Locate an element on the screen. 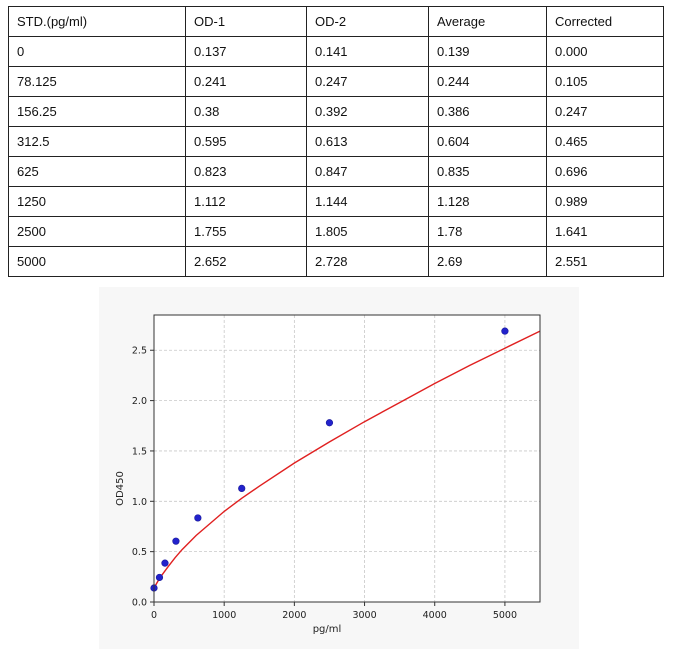  table-cell: 2500 is located at coordinates (97, 231).